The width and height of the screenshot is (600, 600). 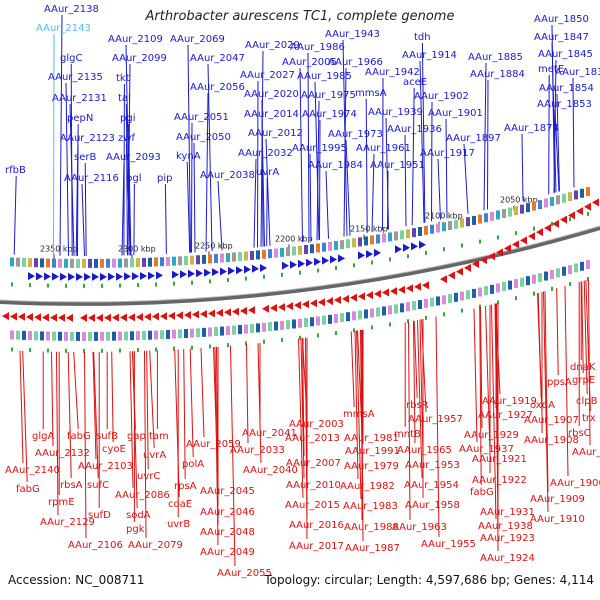 What do you see at coordinates (577, 72) in the screenshot?
I see `forward-gene-label: AAur_1833` at bounding box center [577, 72].